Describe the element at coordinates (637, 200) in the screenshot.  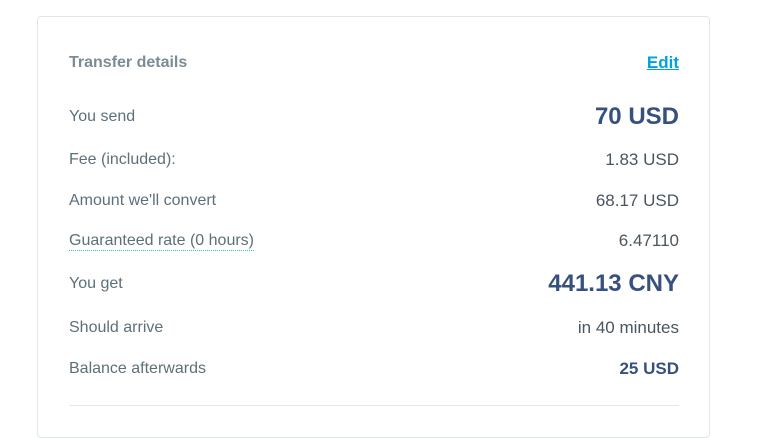
I see `convert-amount: 68.17 USD` at that location.